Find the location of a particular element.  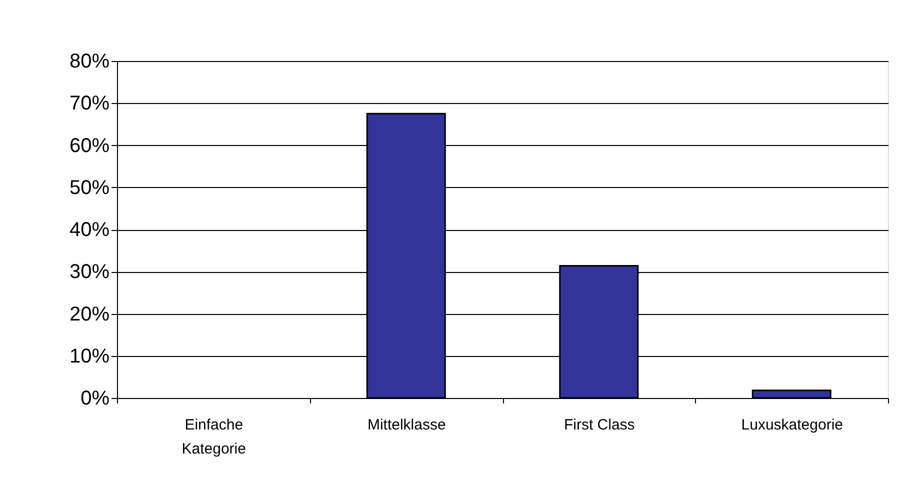

y-tick-label: 70% is located at coordinates (89, 103).